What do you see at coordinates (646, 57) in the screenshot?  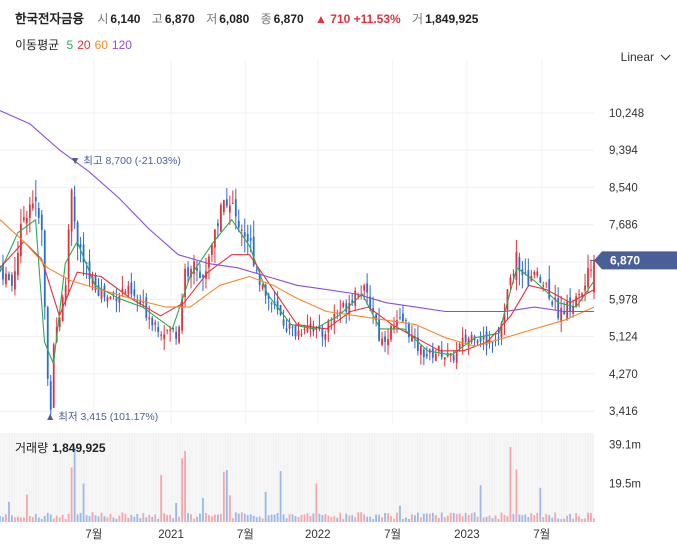 I see `scale-selector: Linear` at bounding box center [646, 57].